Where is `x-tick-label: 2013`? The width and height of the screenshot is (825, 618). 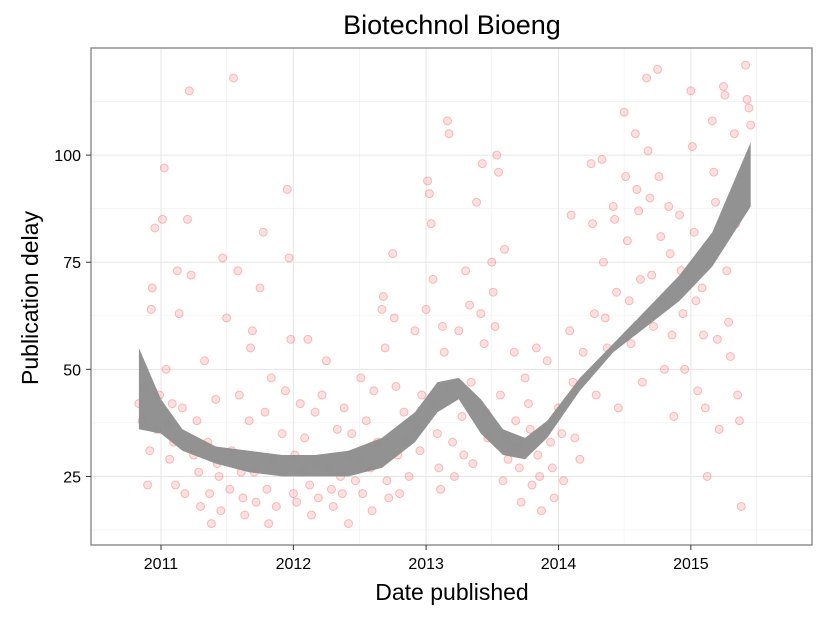
x-tick-label: 2013 is located at coordinates (426, 564).